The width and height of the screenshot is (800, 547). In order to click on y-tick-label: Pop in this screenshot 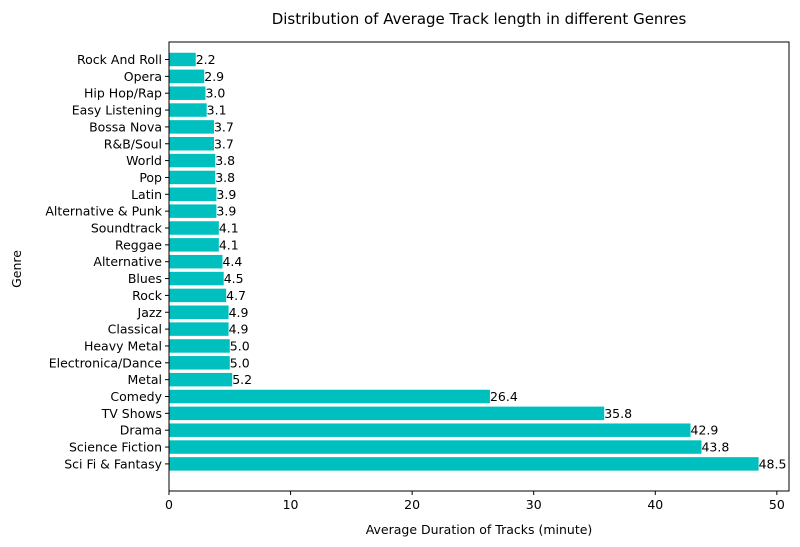, I will do `click(150, 177)`.